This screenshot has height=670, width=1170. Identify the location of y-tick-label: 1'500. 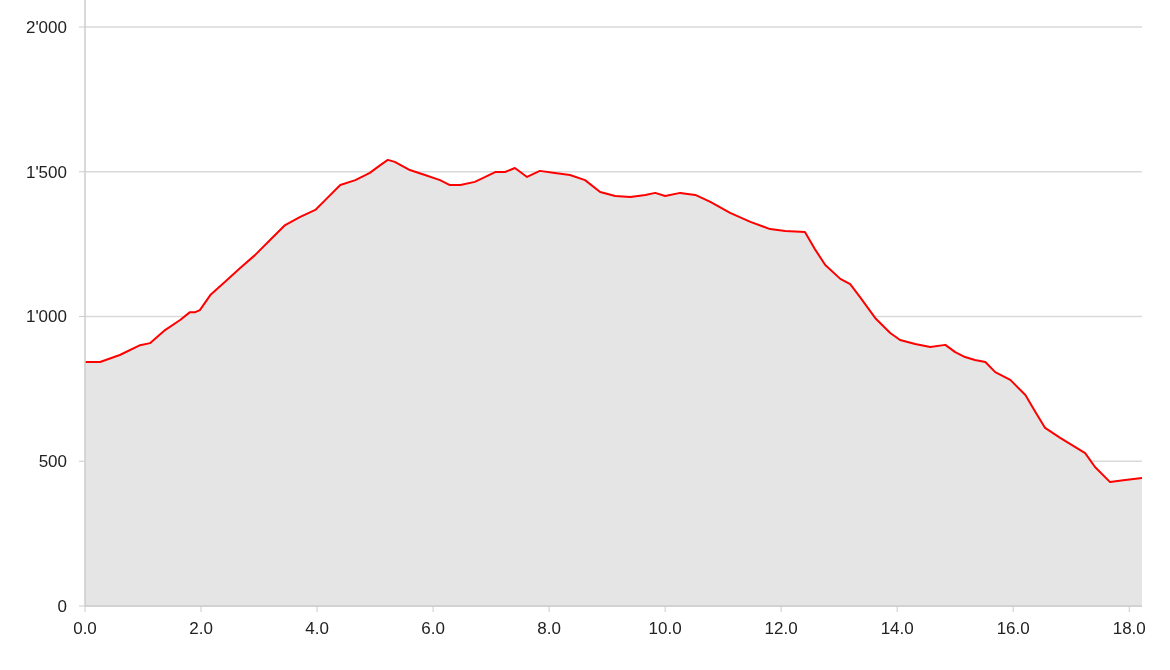
(46, 172).